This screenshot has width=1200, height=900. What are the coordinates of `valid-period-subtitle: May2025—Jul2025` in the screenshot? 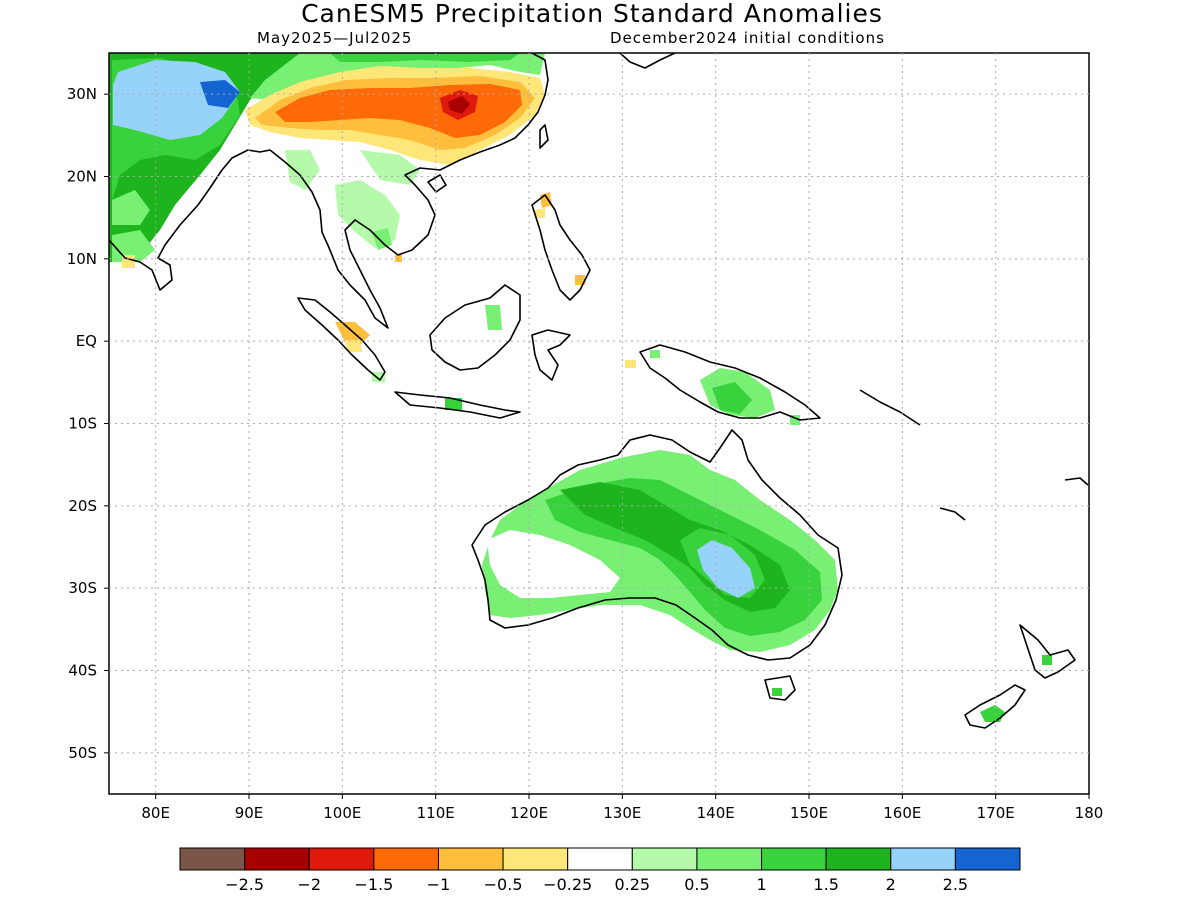 It's located at (335, 38).